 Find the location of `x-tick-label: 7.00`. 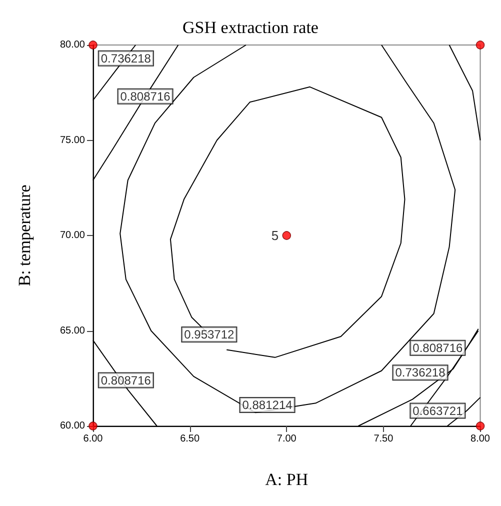

x-tick-label: 7.00 is located at coordinates (286, 439).